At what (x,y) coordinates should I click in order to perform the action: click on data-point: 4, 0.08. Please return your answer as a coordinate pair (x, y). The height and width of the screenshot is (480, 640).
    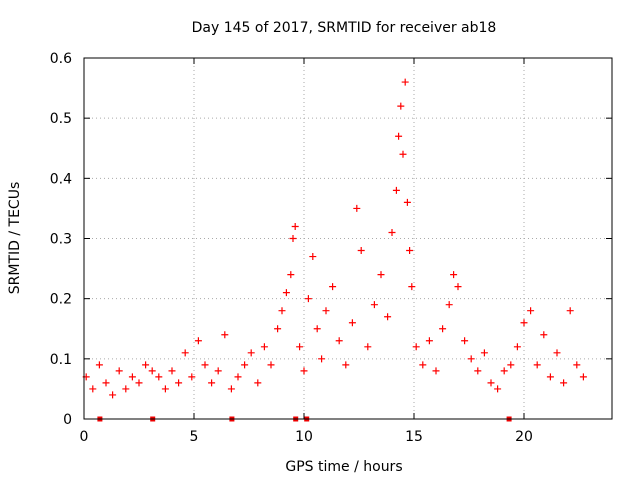
    Looking at the image, I should click on (172, 371).